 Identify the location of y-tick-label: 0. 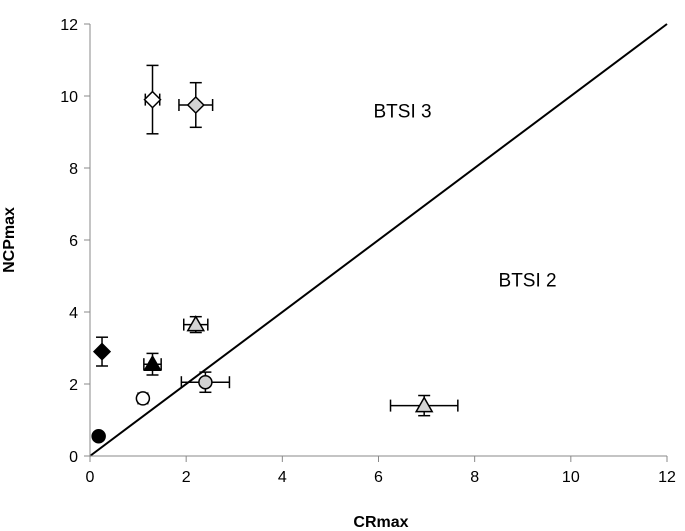
(73, 457).